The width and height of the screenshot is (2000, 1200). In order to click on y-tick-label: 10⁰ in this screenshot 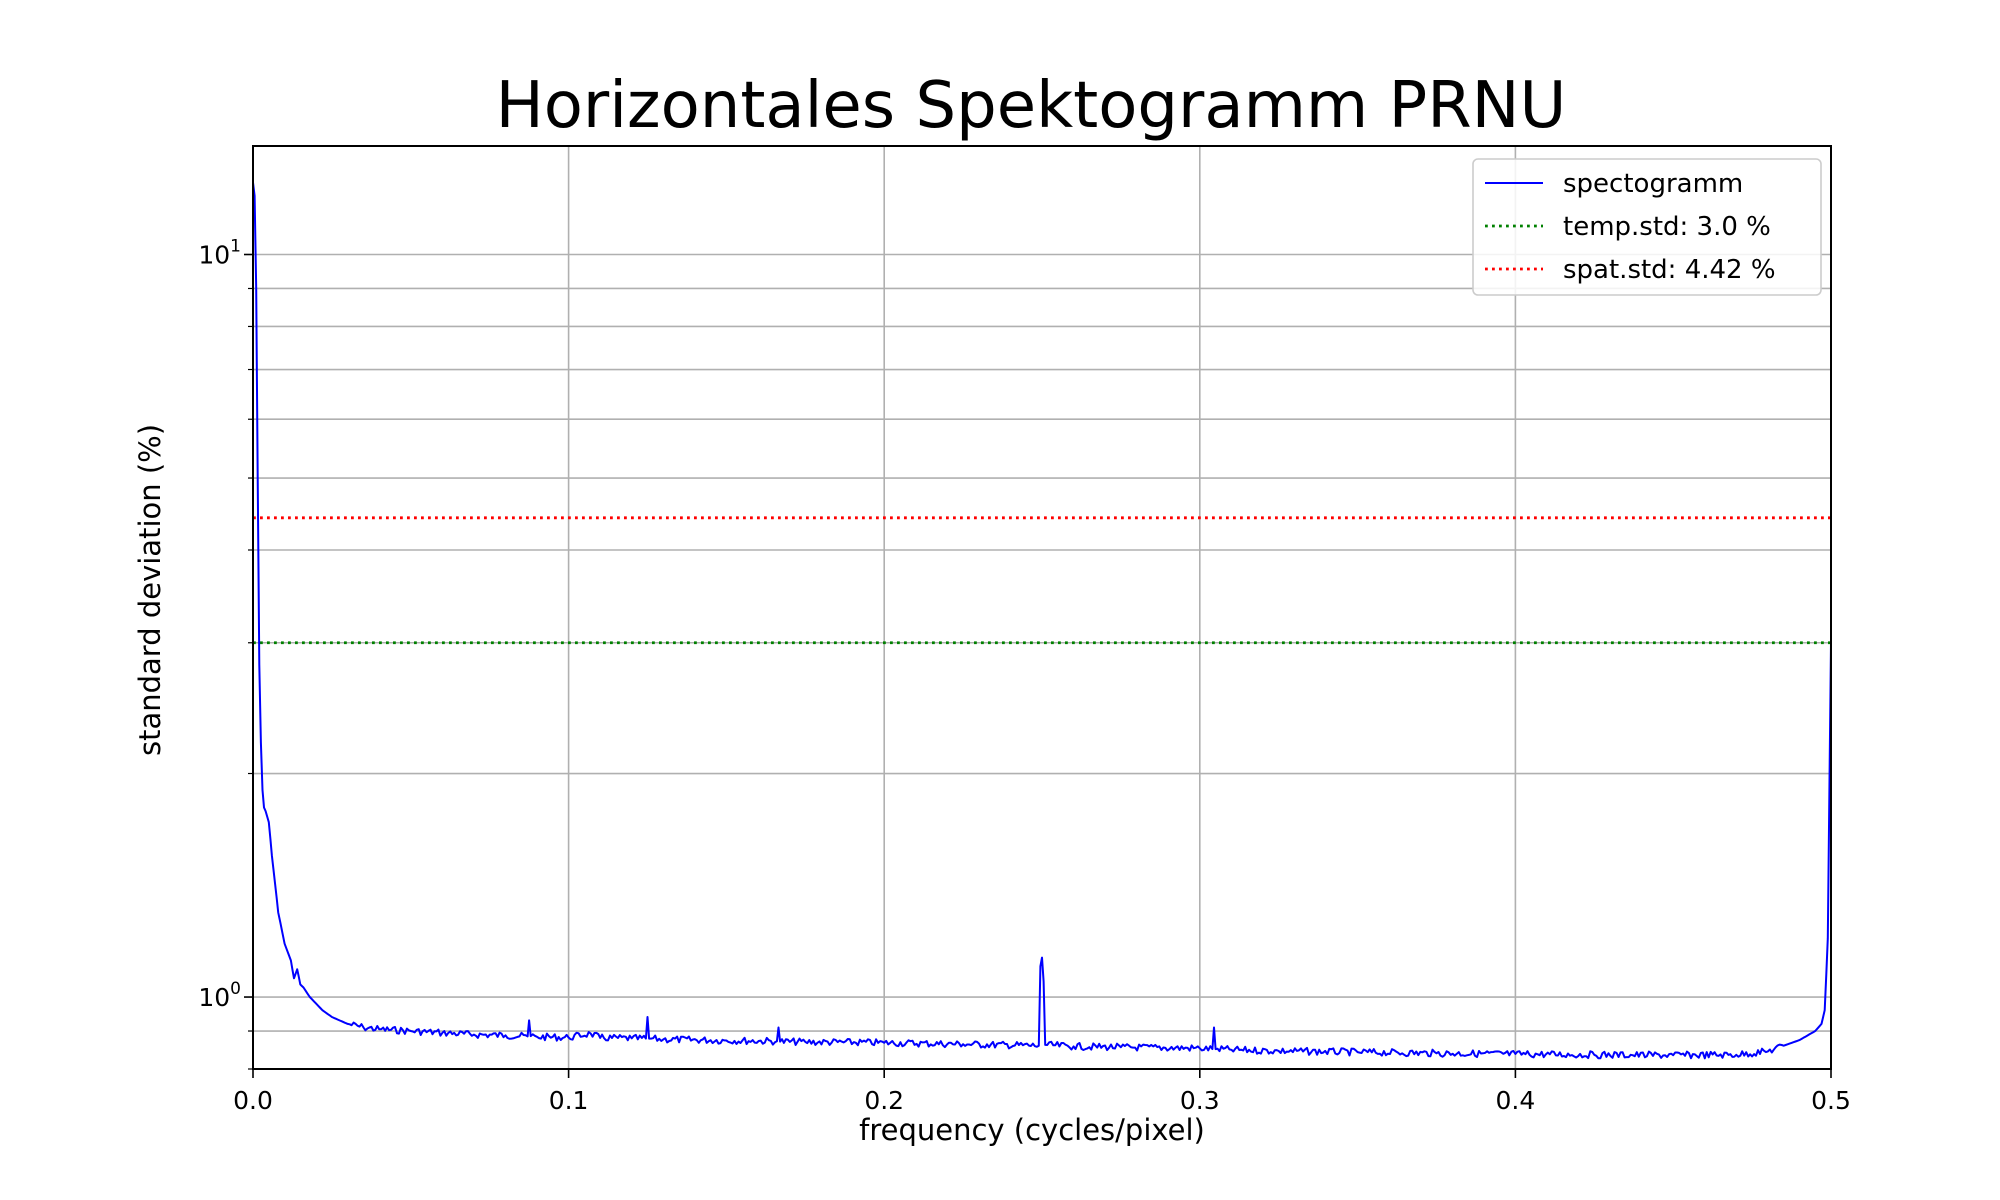, I will do `click(219, 995)`.